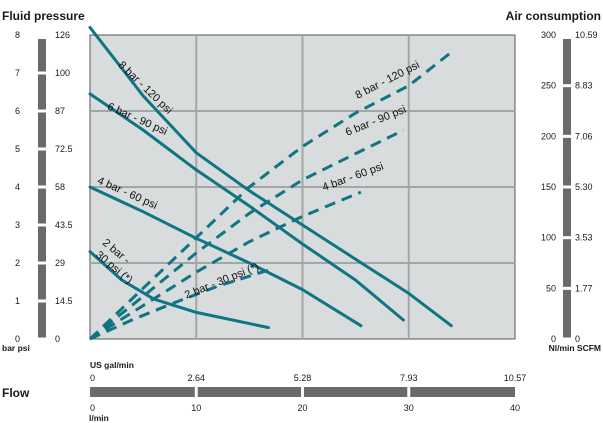 This screenshot has height=423, width=603. What do you see at coordinates (17, 35) in the screenshot?
I see `left-tick-bar: 8` at bounding box center [17, 35].